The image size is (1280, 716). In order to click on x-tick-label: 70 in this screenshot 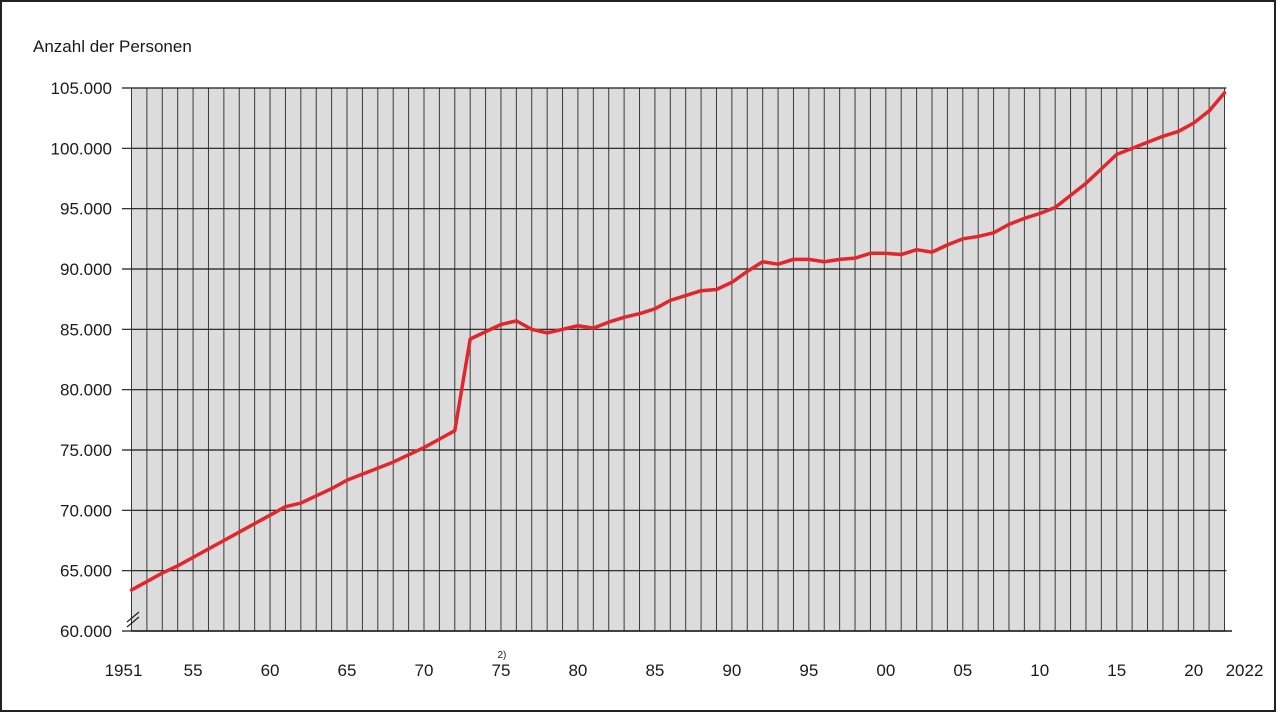, I will do `click(424, 670)`.